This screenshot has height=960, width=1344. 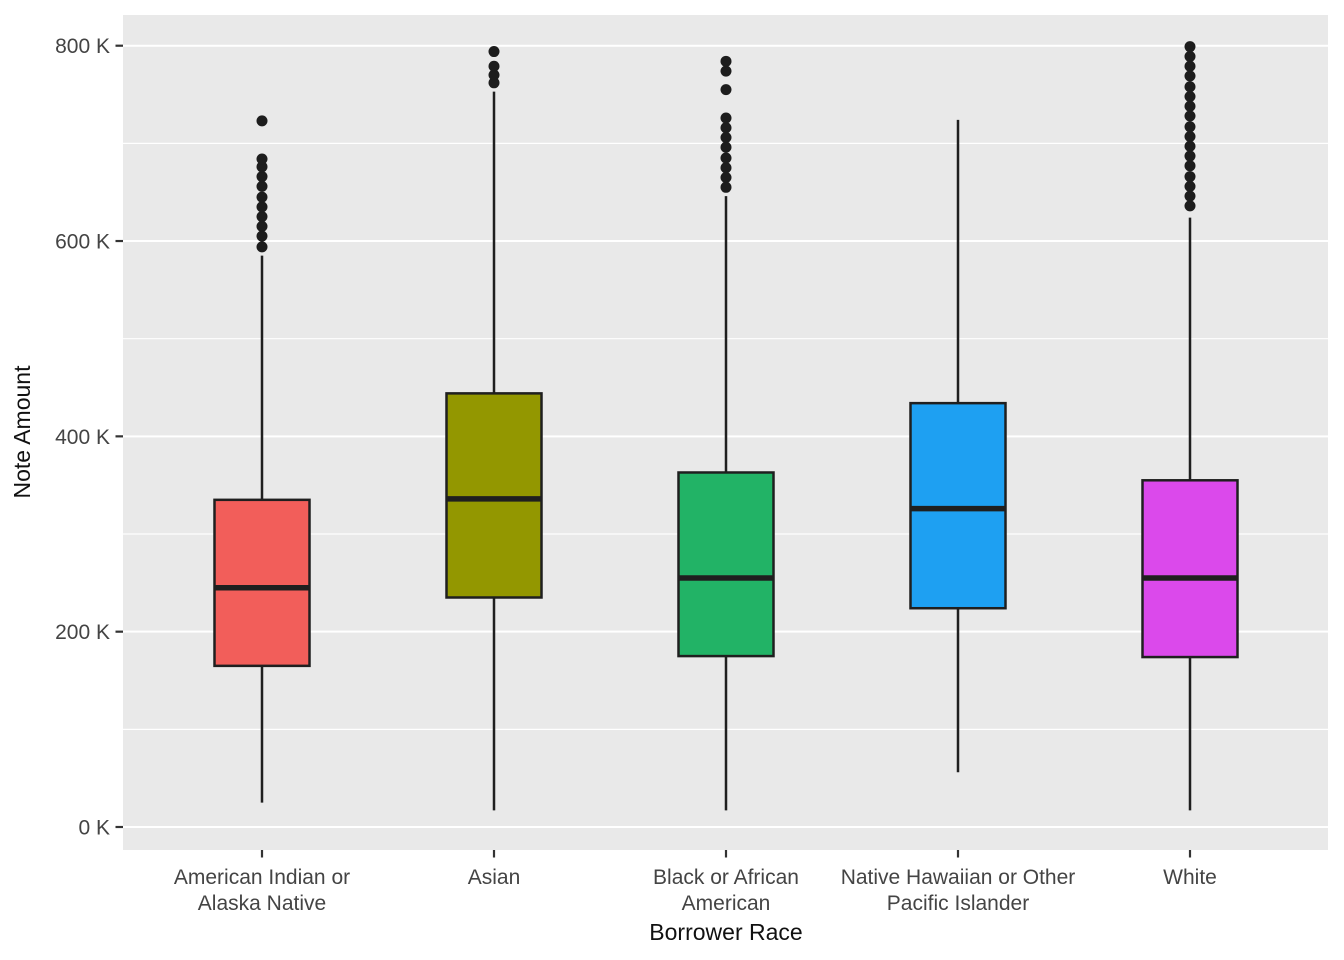 What do you see at coordinates (725, 932) in the screenshot?
I see `x-axis-title: Borrower Race` at bounding box center [725, 932].